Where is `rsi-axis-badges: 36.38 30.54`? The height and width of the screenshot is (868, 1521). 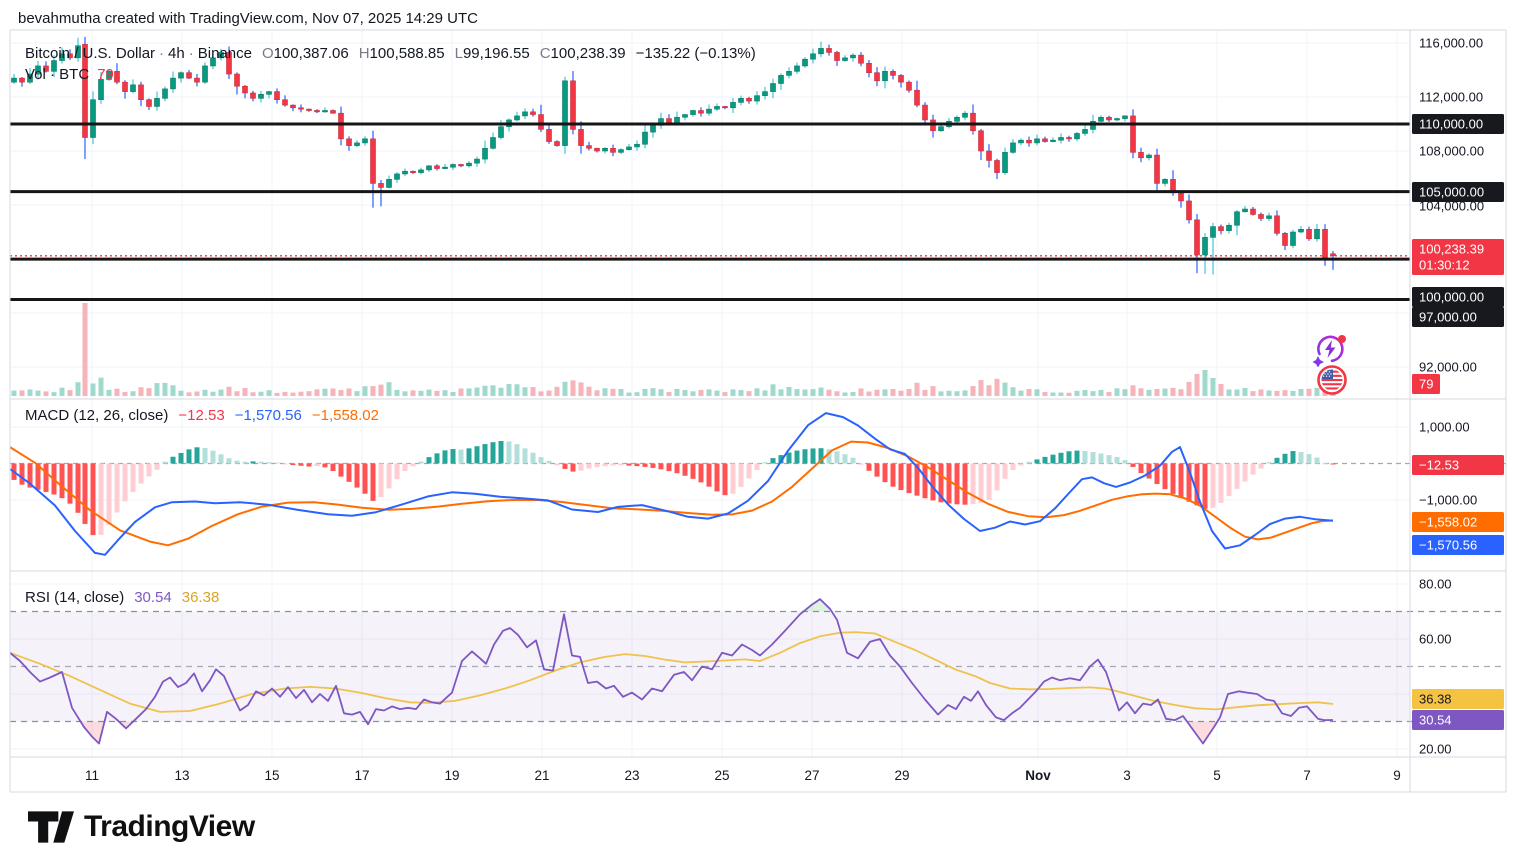
rsi-axis-badges: 36.38 30.54 is located at coordinates (1458, 709).